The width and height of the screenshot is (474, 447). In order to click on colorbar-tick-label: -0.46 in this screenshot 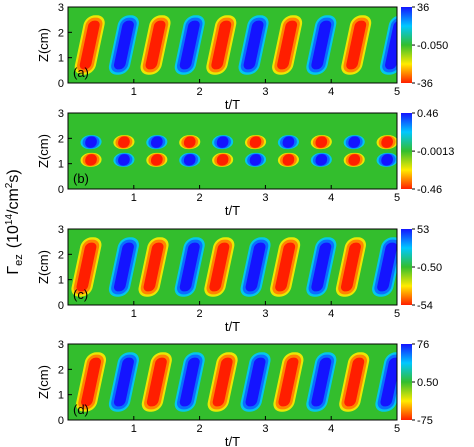, I will do `click(429, 190)`.